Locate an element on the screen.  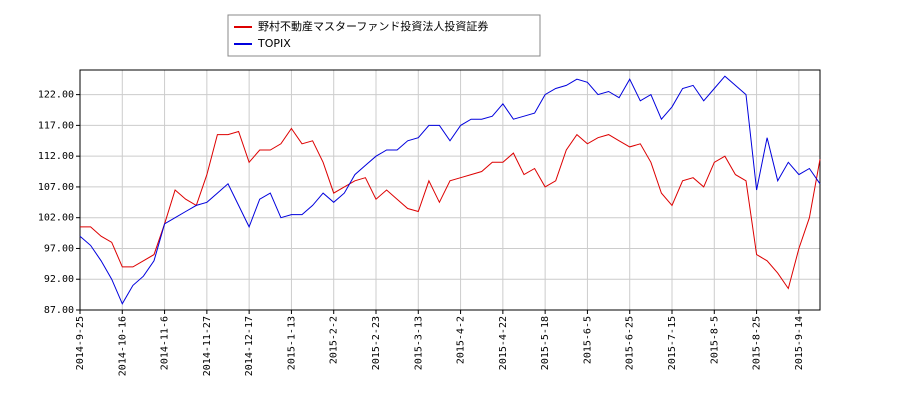
y-tick-label: 97.00 is located at coordinates (59, 248).